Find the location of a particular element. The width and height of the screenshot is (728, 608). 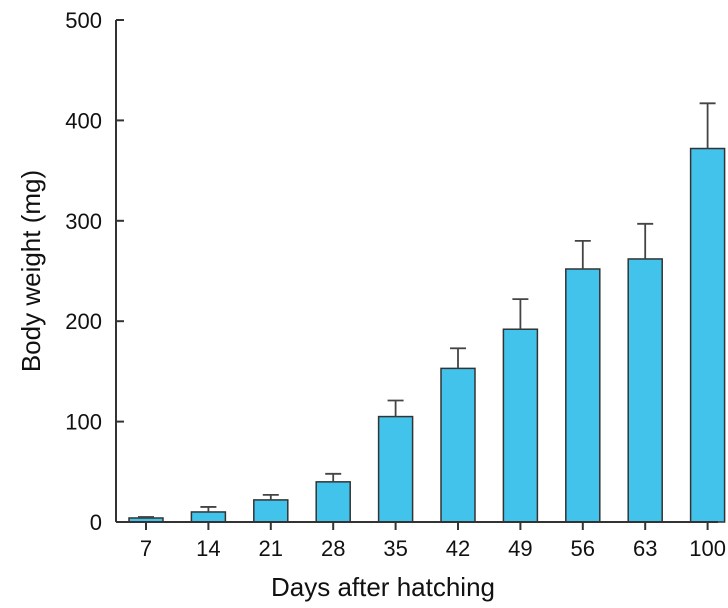

y-axis-title: Body weight (mg) is located at coordinates (31, 271).